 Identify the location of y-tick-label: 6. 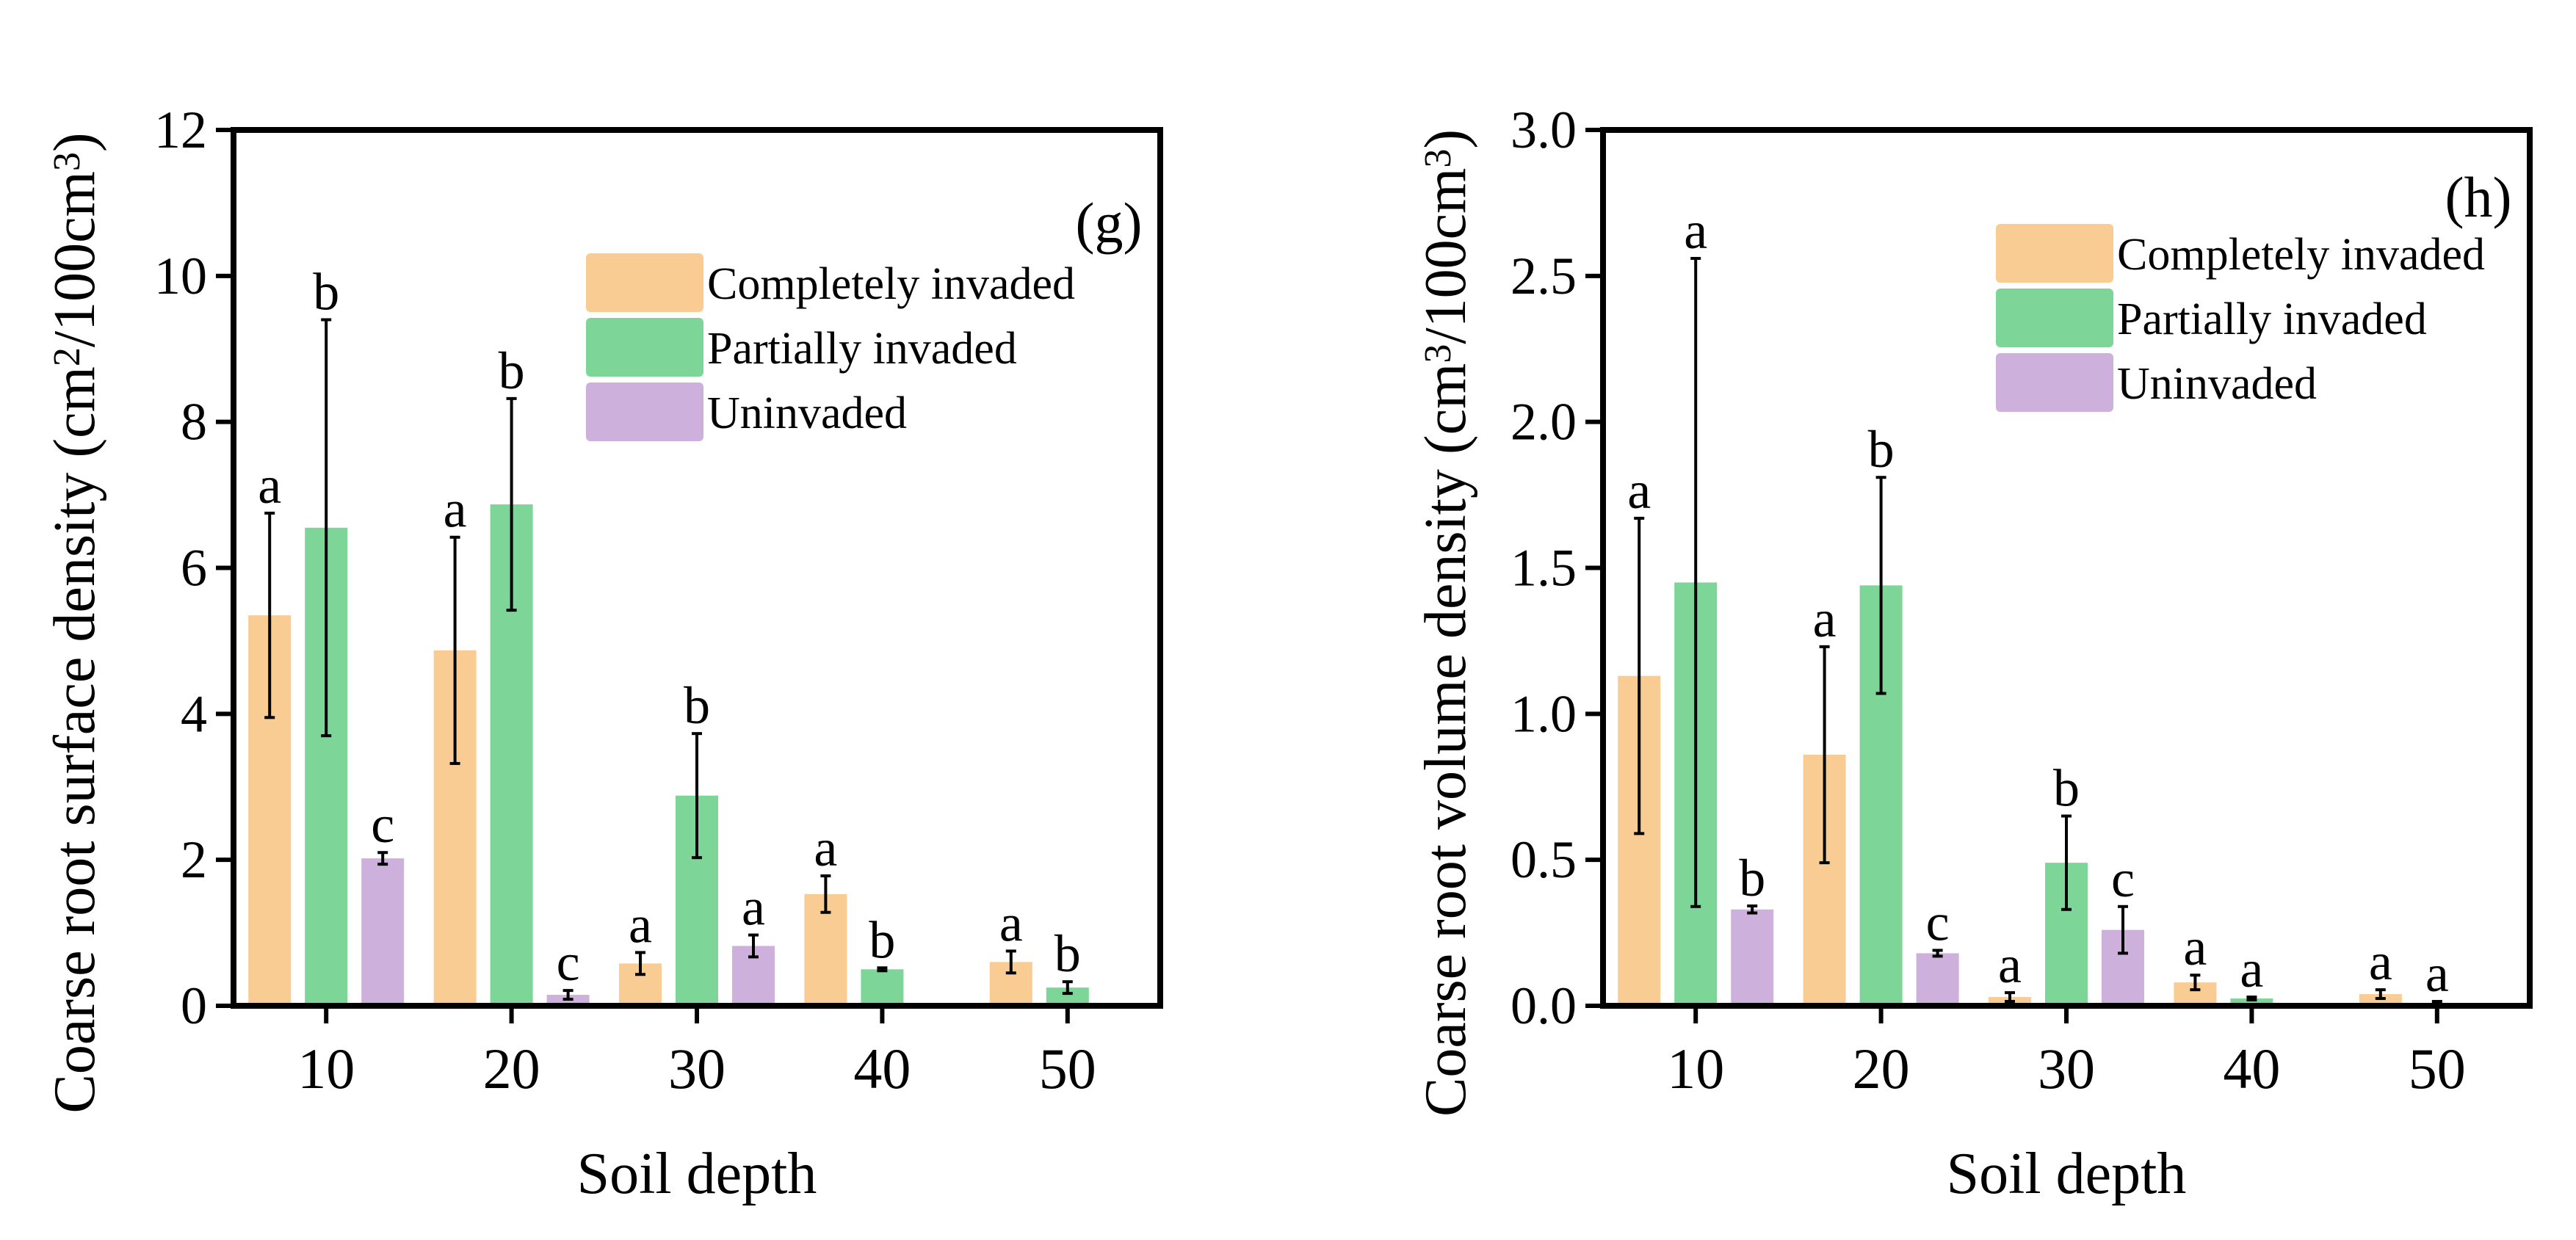
(194, 568).